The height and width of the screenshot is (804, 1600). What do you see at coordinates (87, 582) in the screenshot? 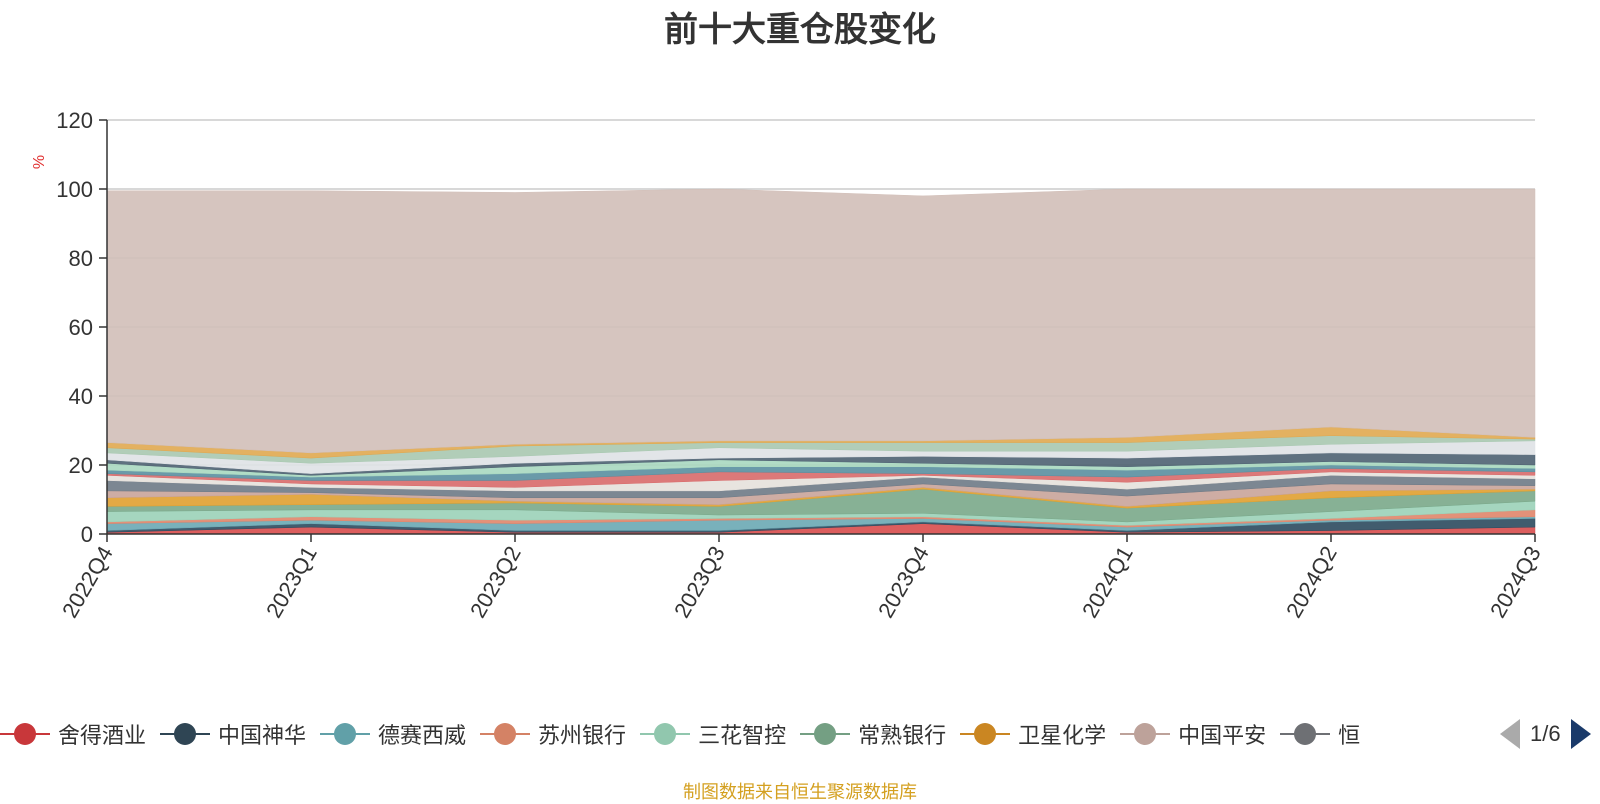
I see `x-tick-label-0: 2022Q4` at bounding box center [87, 582].